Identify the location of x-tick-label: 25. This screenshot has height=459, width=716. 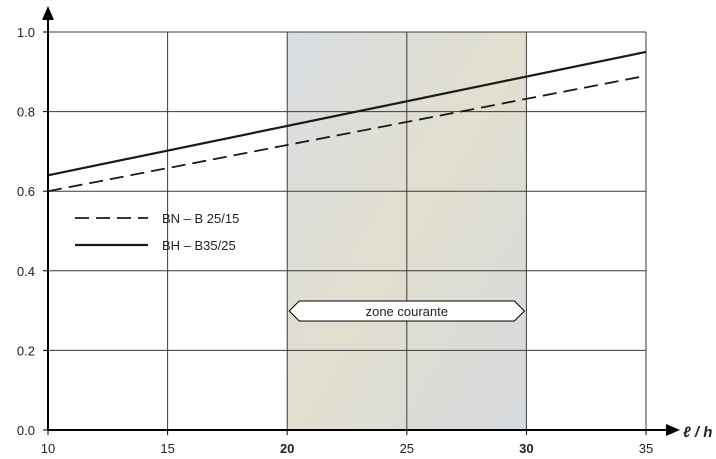
(407, 448).